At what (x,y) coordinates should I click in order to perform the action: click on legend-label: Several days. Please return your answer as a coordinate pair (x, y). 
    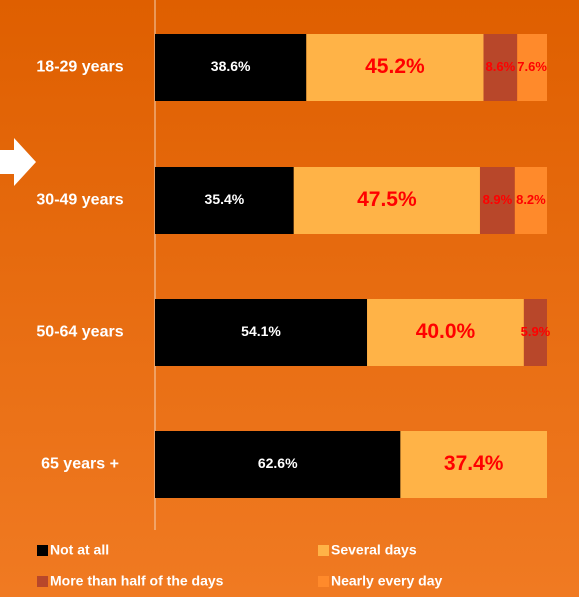
    Looking at the image, I should click on (374, 550).